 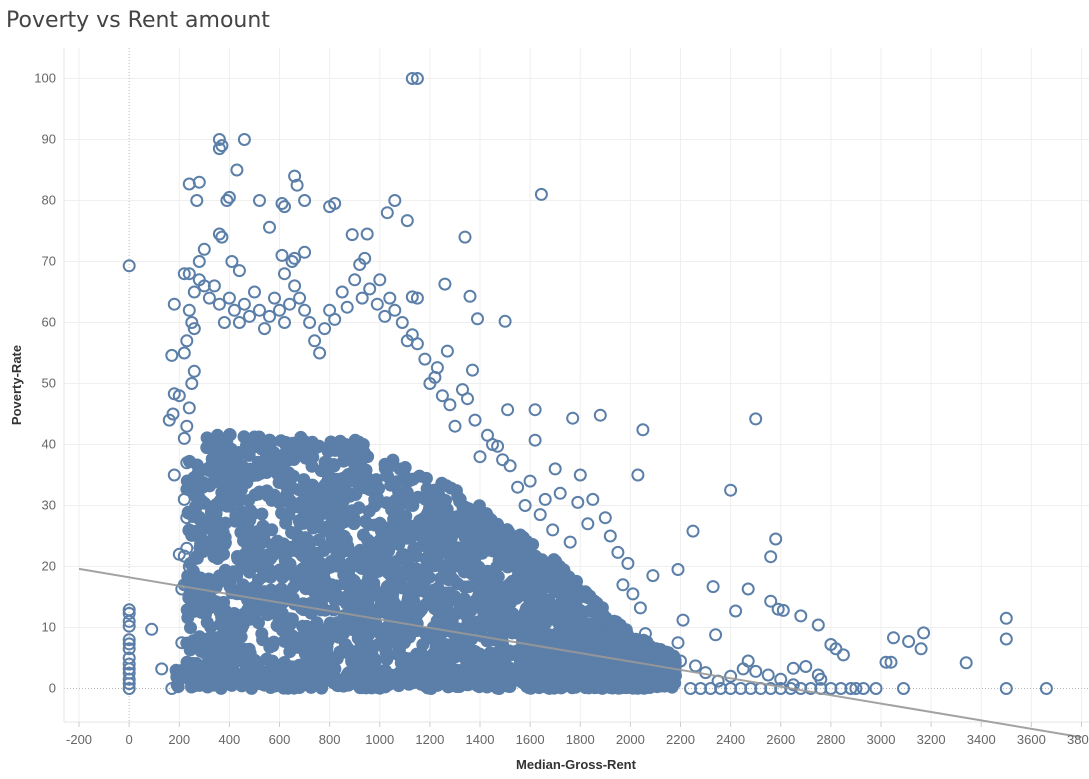 What do you see at coordinates (379, 739) in the screenshot?
I see `x-tick-label-6: 1000` at bounding box center [379, 739].